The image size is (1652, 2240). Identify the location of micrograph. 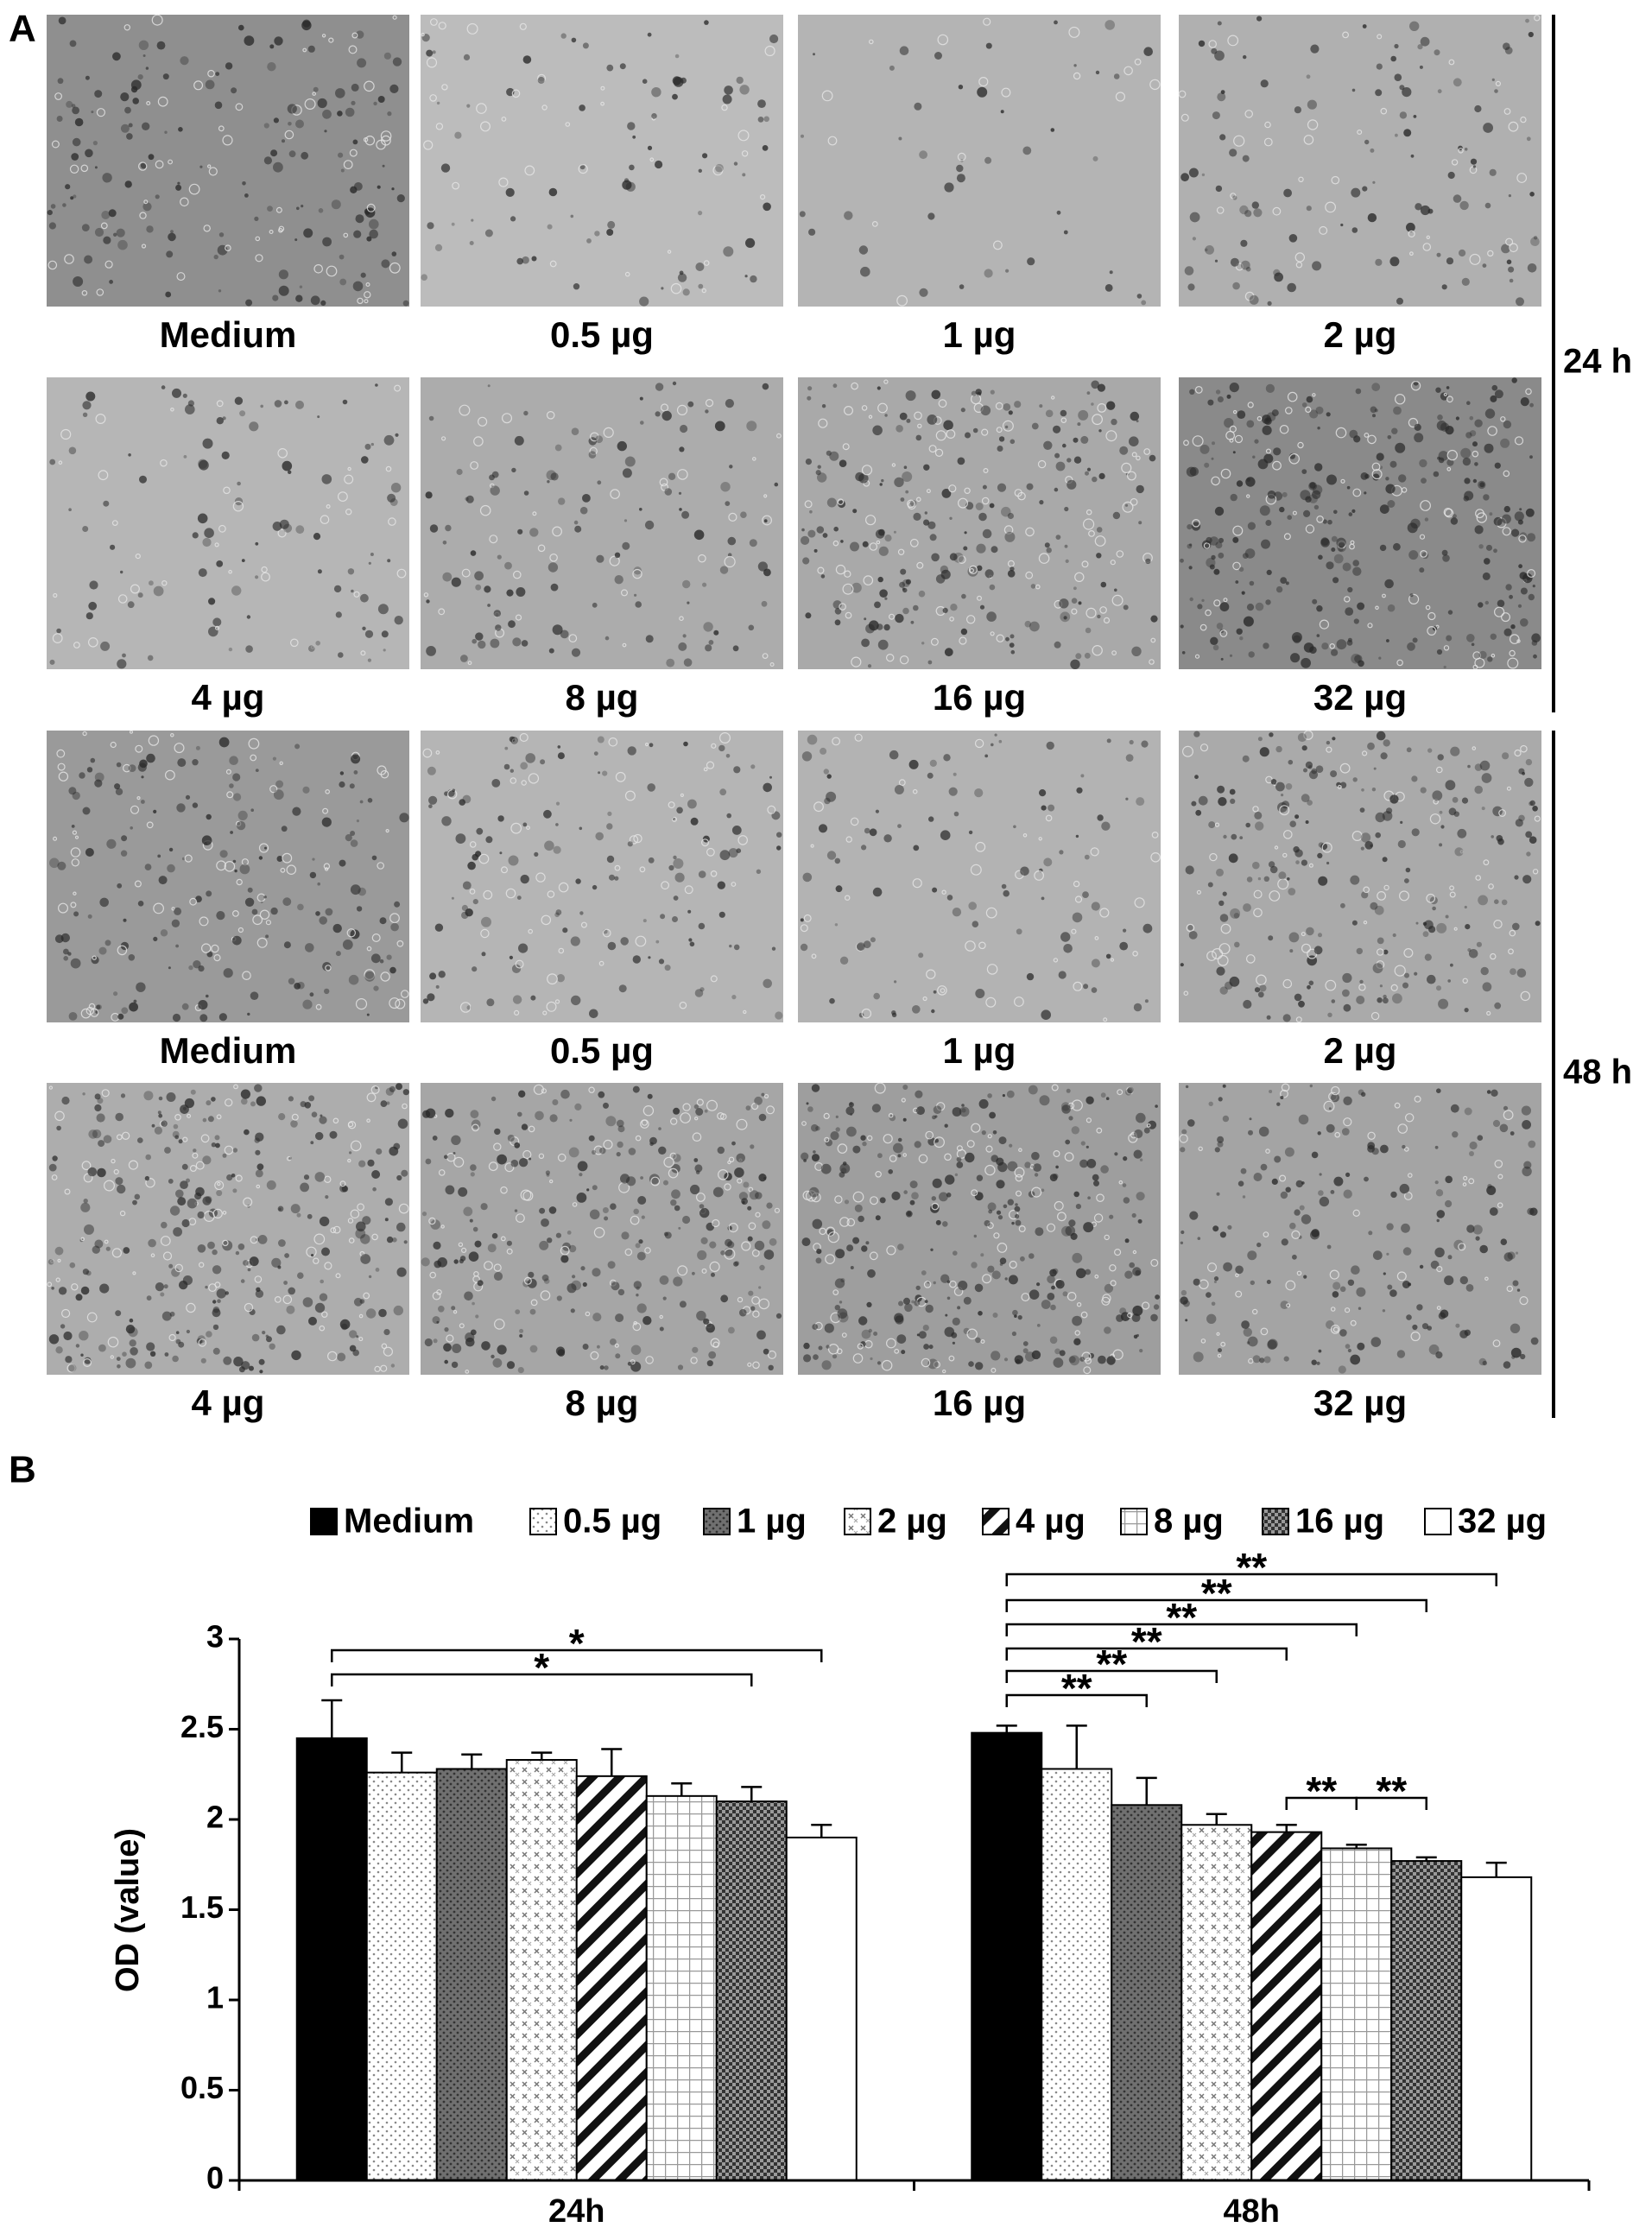
(228, 160).